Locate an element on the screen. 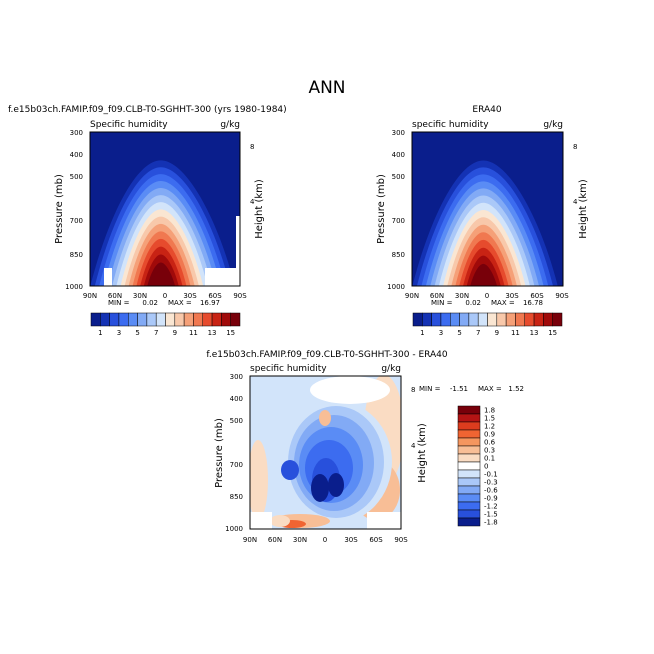  colorbar-label: 11 is located at coordinates (515, 333).